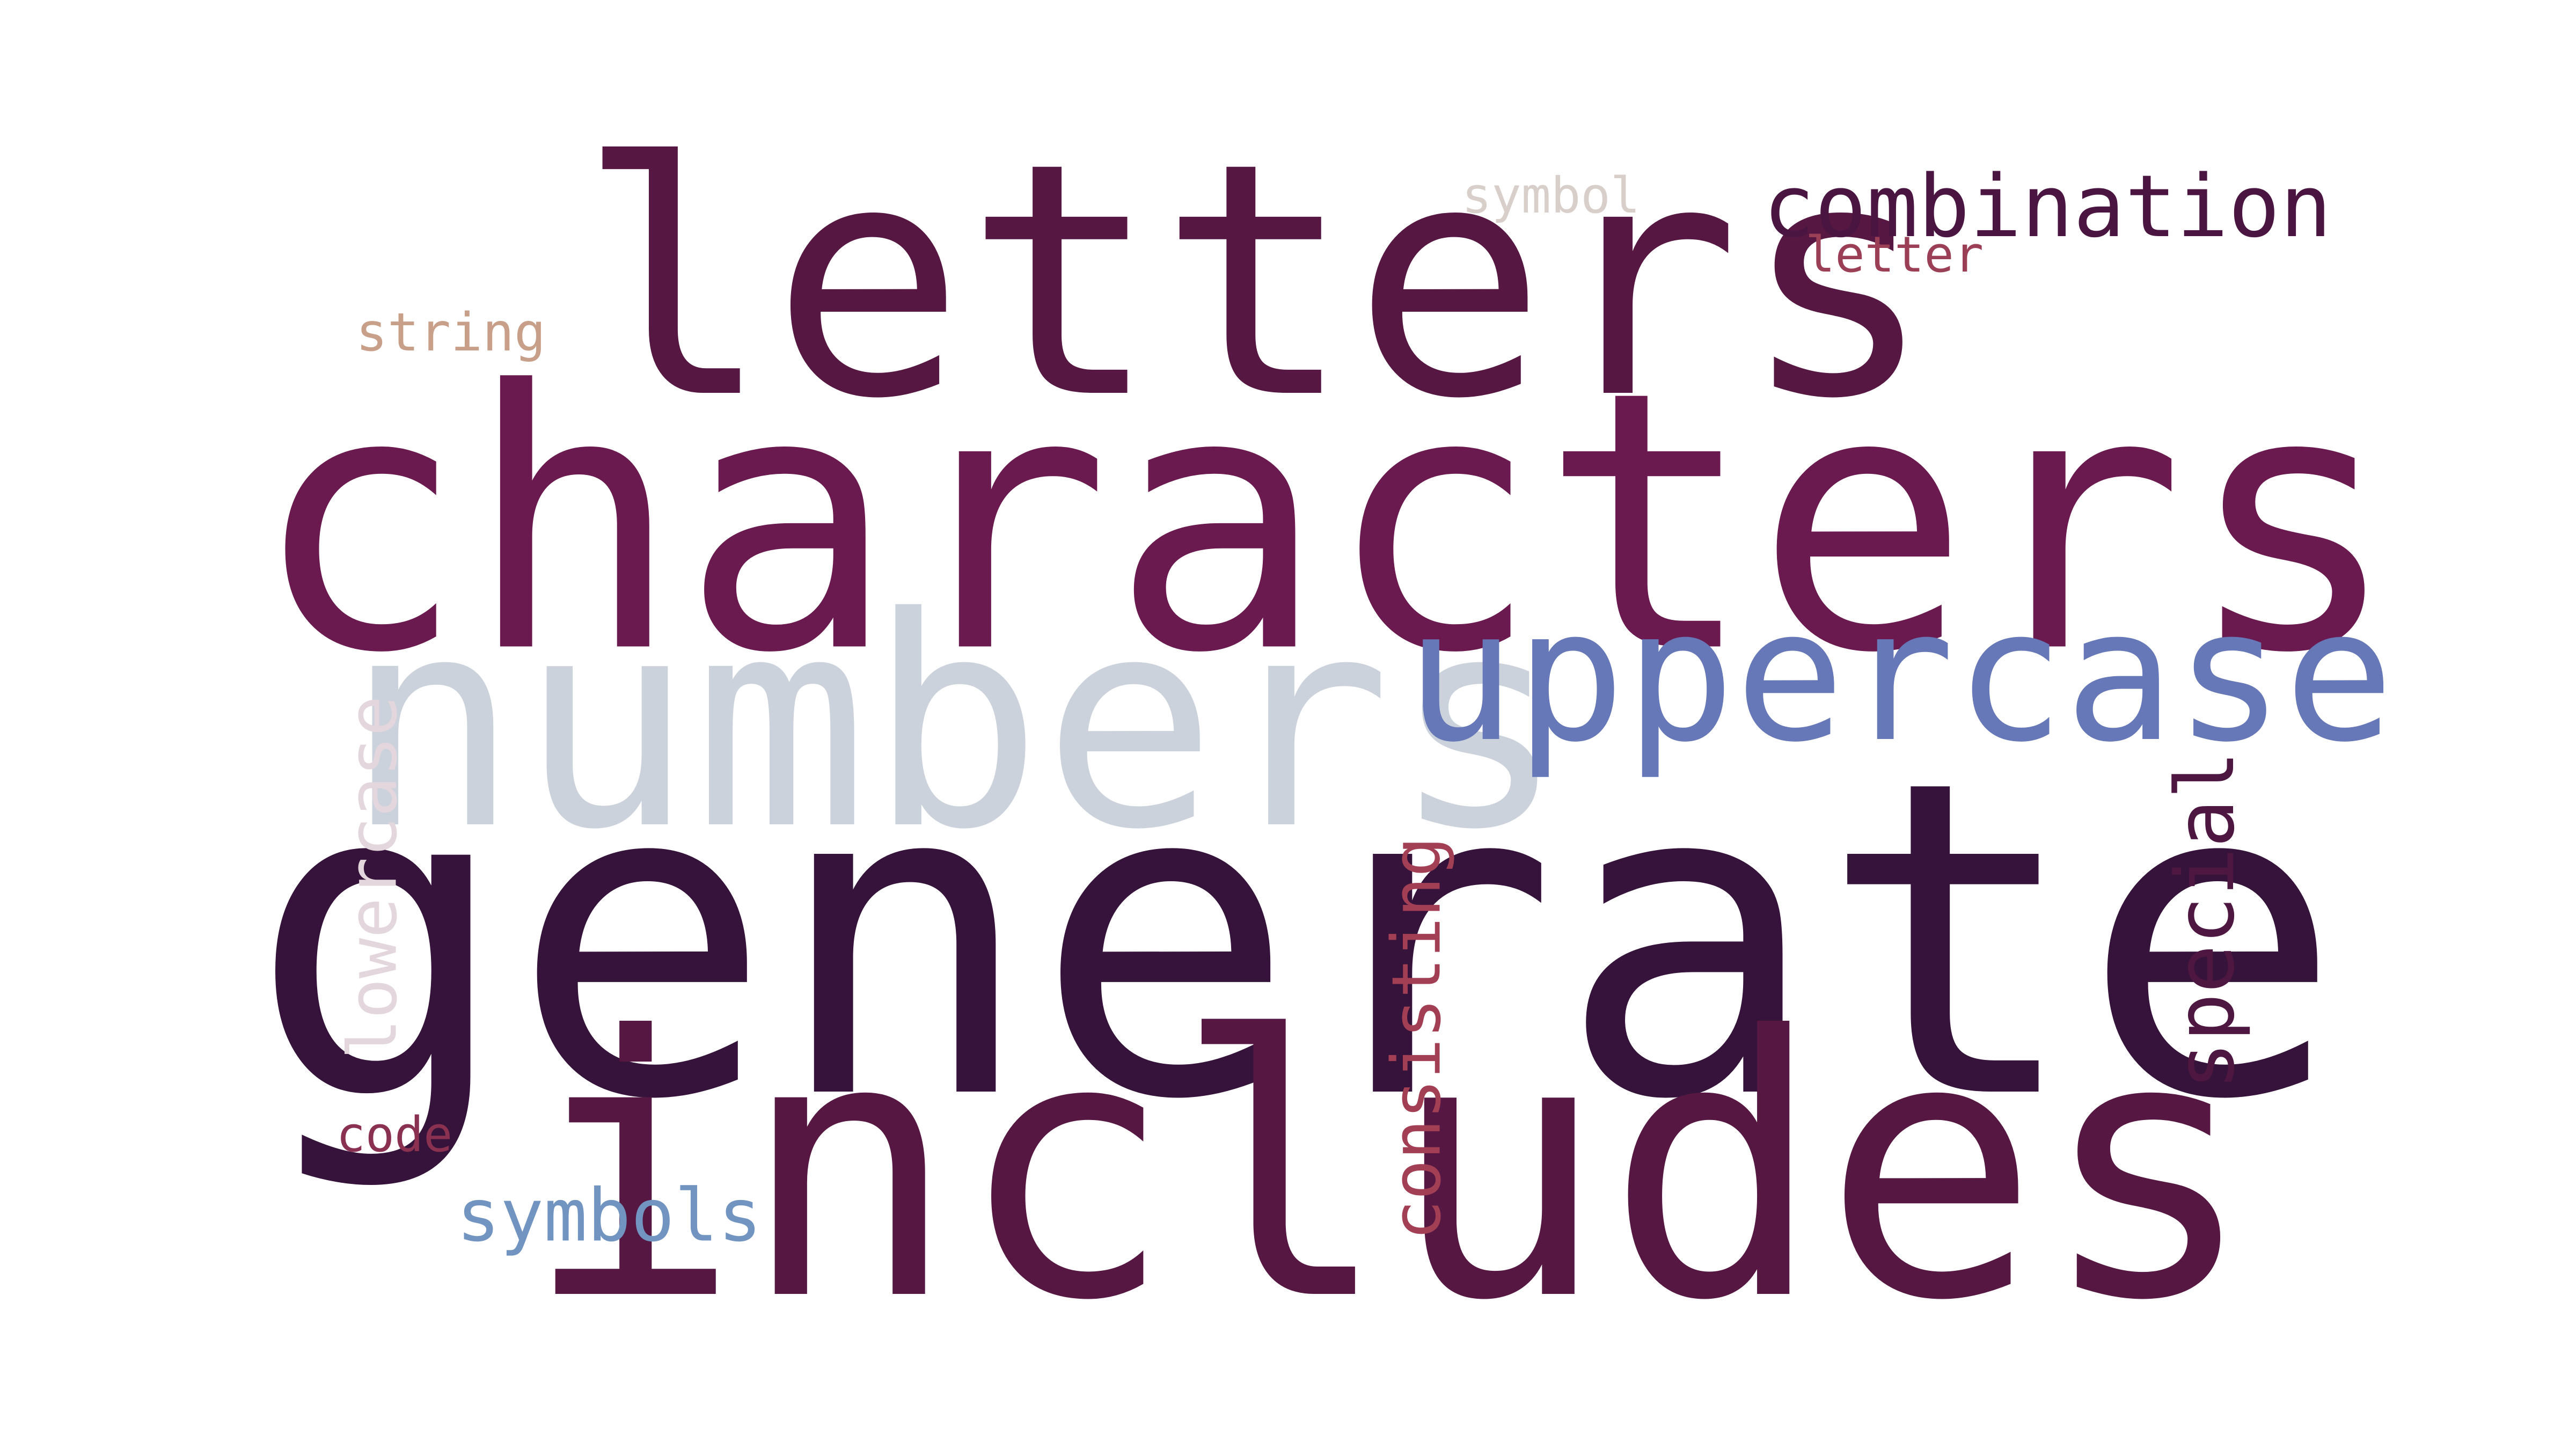 The height and width of the screenshot is (1449, 2576). Describe the element at coordinates (394, 1135) in the screenshot. I see `word-code: code` at that location.